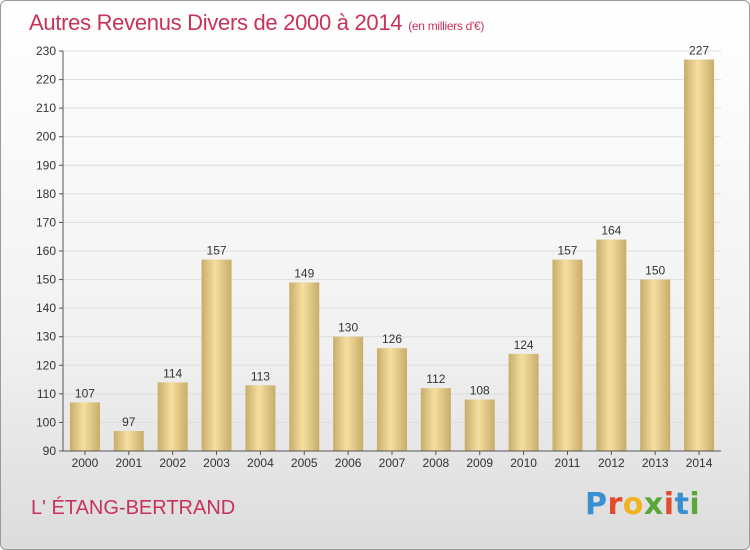  What do you see at coordinates (46, 108) in the screenshot?
I see `y-tick-label: 210` at bounding box center [46, 108].